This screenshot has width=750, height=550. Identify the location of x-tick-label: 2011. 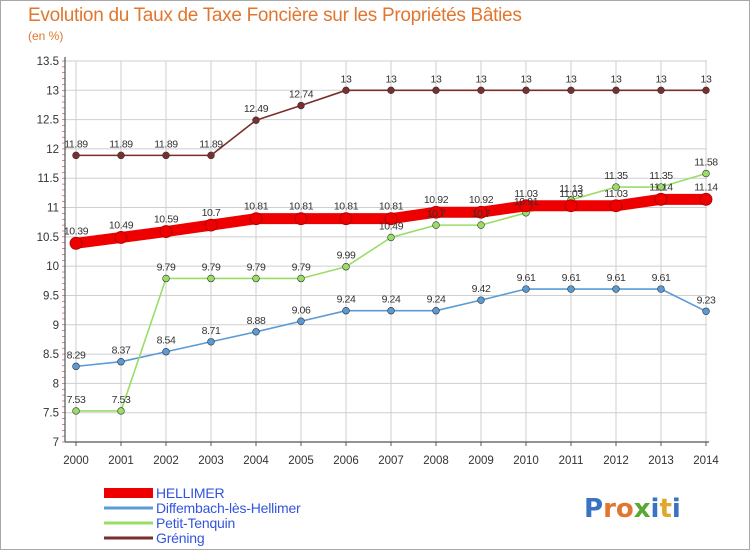
(571, 461).